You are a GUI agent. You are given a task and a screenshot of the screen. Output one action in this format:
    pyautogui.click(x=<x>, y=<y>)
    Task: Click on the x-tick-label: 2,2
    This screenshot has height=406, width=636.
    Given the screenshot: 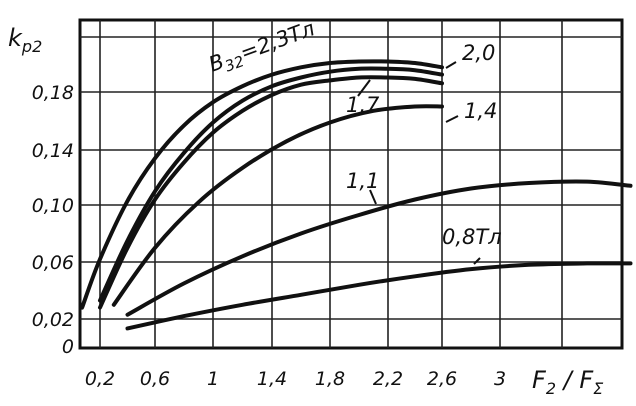 What is the action you would take?
    pyautogui.click(x=388, y=379)
    